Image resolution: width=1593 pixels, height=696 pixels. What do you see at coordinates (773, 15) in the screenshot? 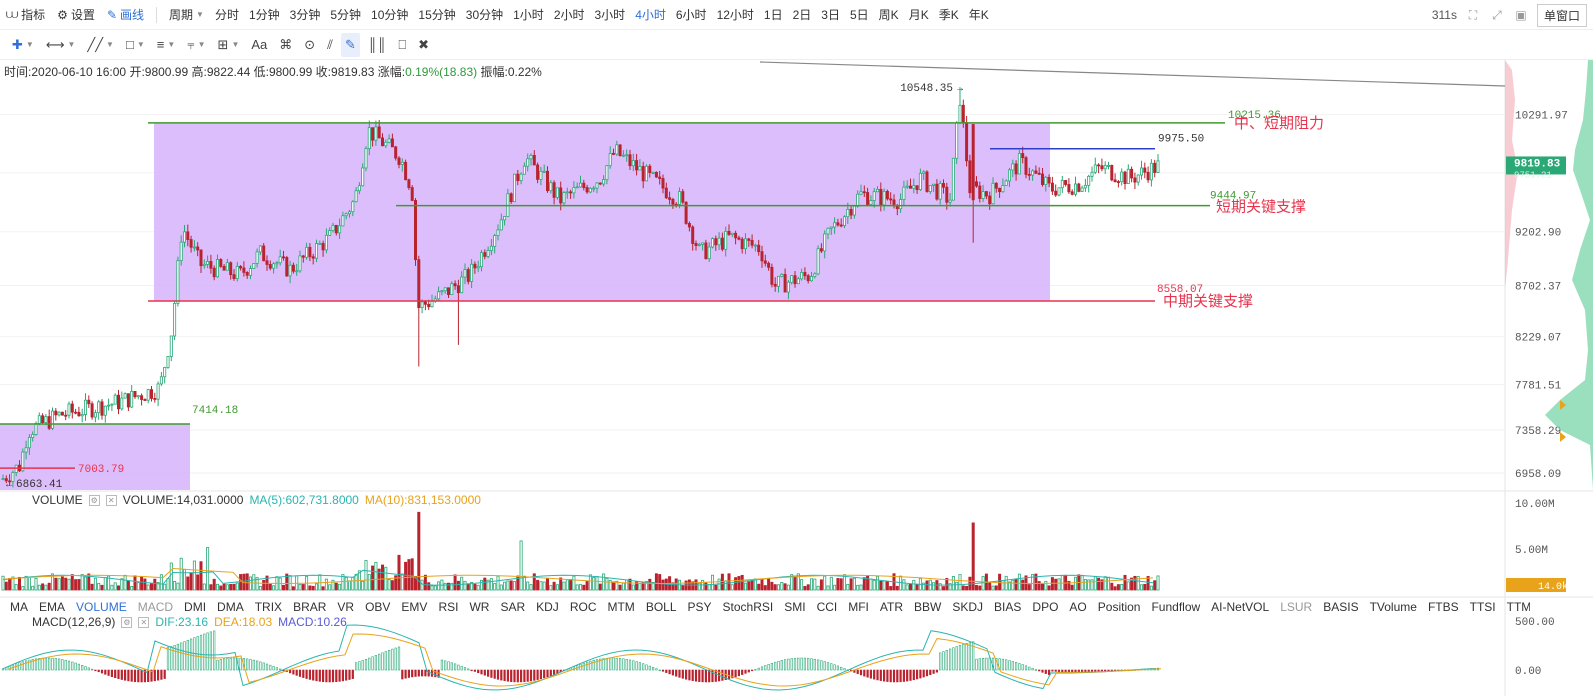
I see `period-item: 1日` at bounding box center [773, 15].